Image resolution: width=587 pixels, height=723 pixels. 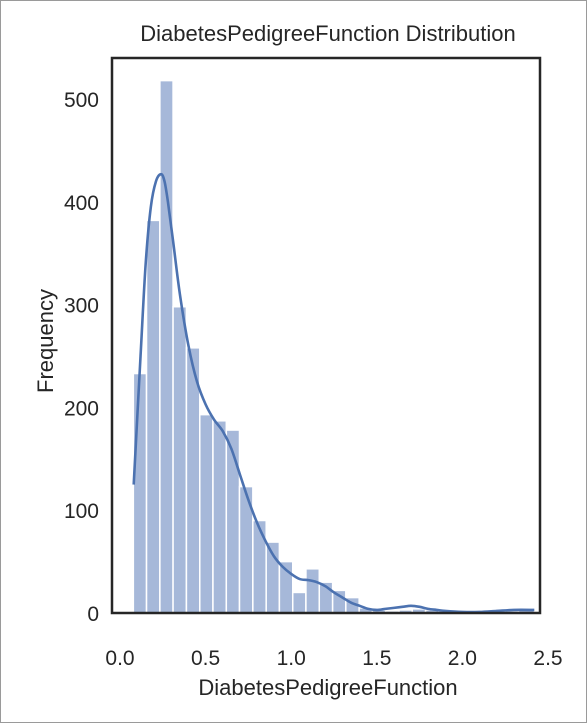 What do you see at coordinates (205, 658) in the screenshot?
I see `x-tick-label: 0.5` at bounding box center [205, 658].